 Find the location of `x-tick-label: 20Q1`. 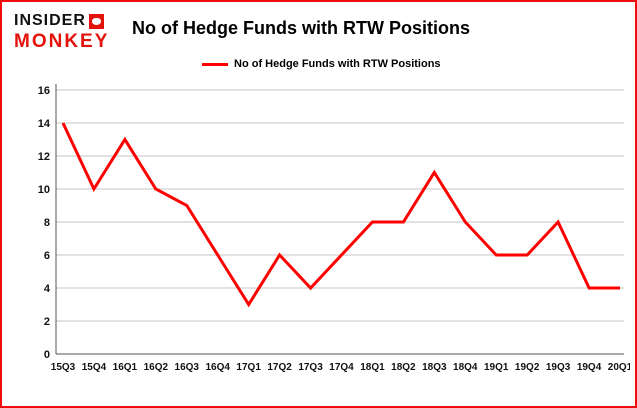

x-tick-label: 20Q1 is located at coordinates (619, 367).